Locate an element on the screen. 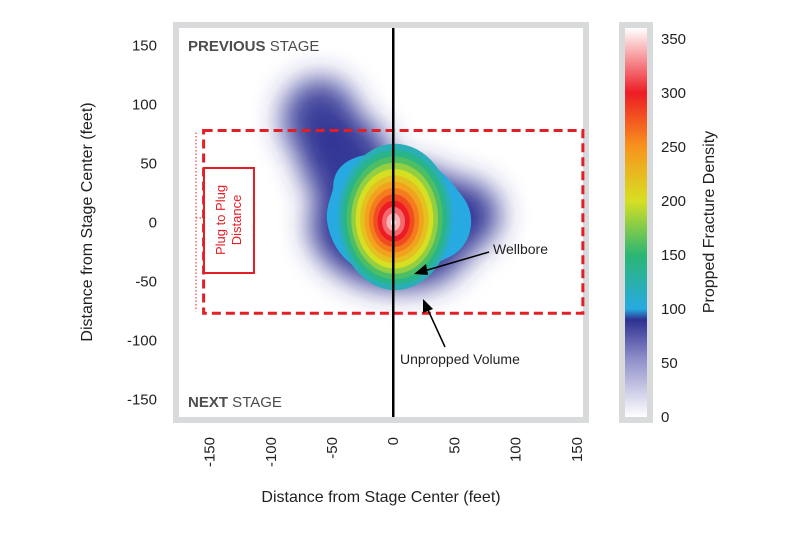 The image size is (800, 533). colorbar-tick-label: 250 is located at coordinates (673, 147).